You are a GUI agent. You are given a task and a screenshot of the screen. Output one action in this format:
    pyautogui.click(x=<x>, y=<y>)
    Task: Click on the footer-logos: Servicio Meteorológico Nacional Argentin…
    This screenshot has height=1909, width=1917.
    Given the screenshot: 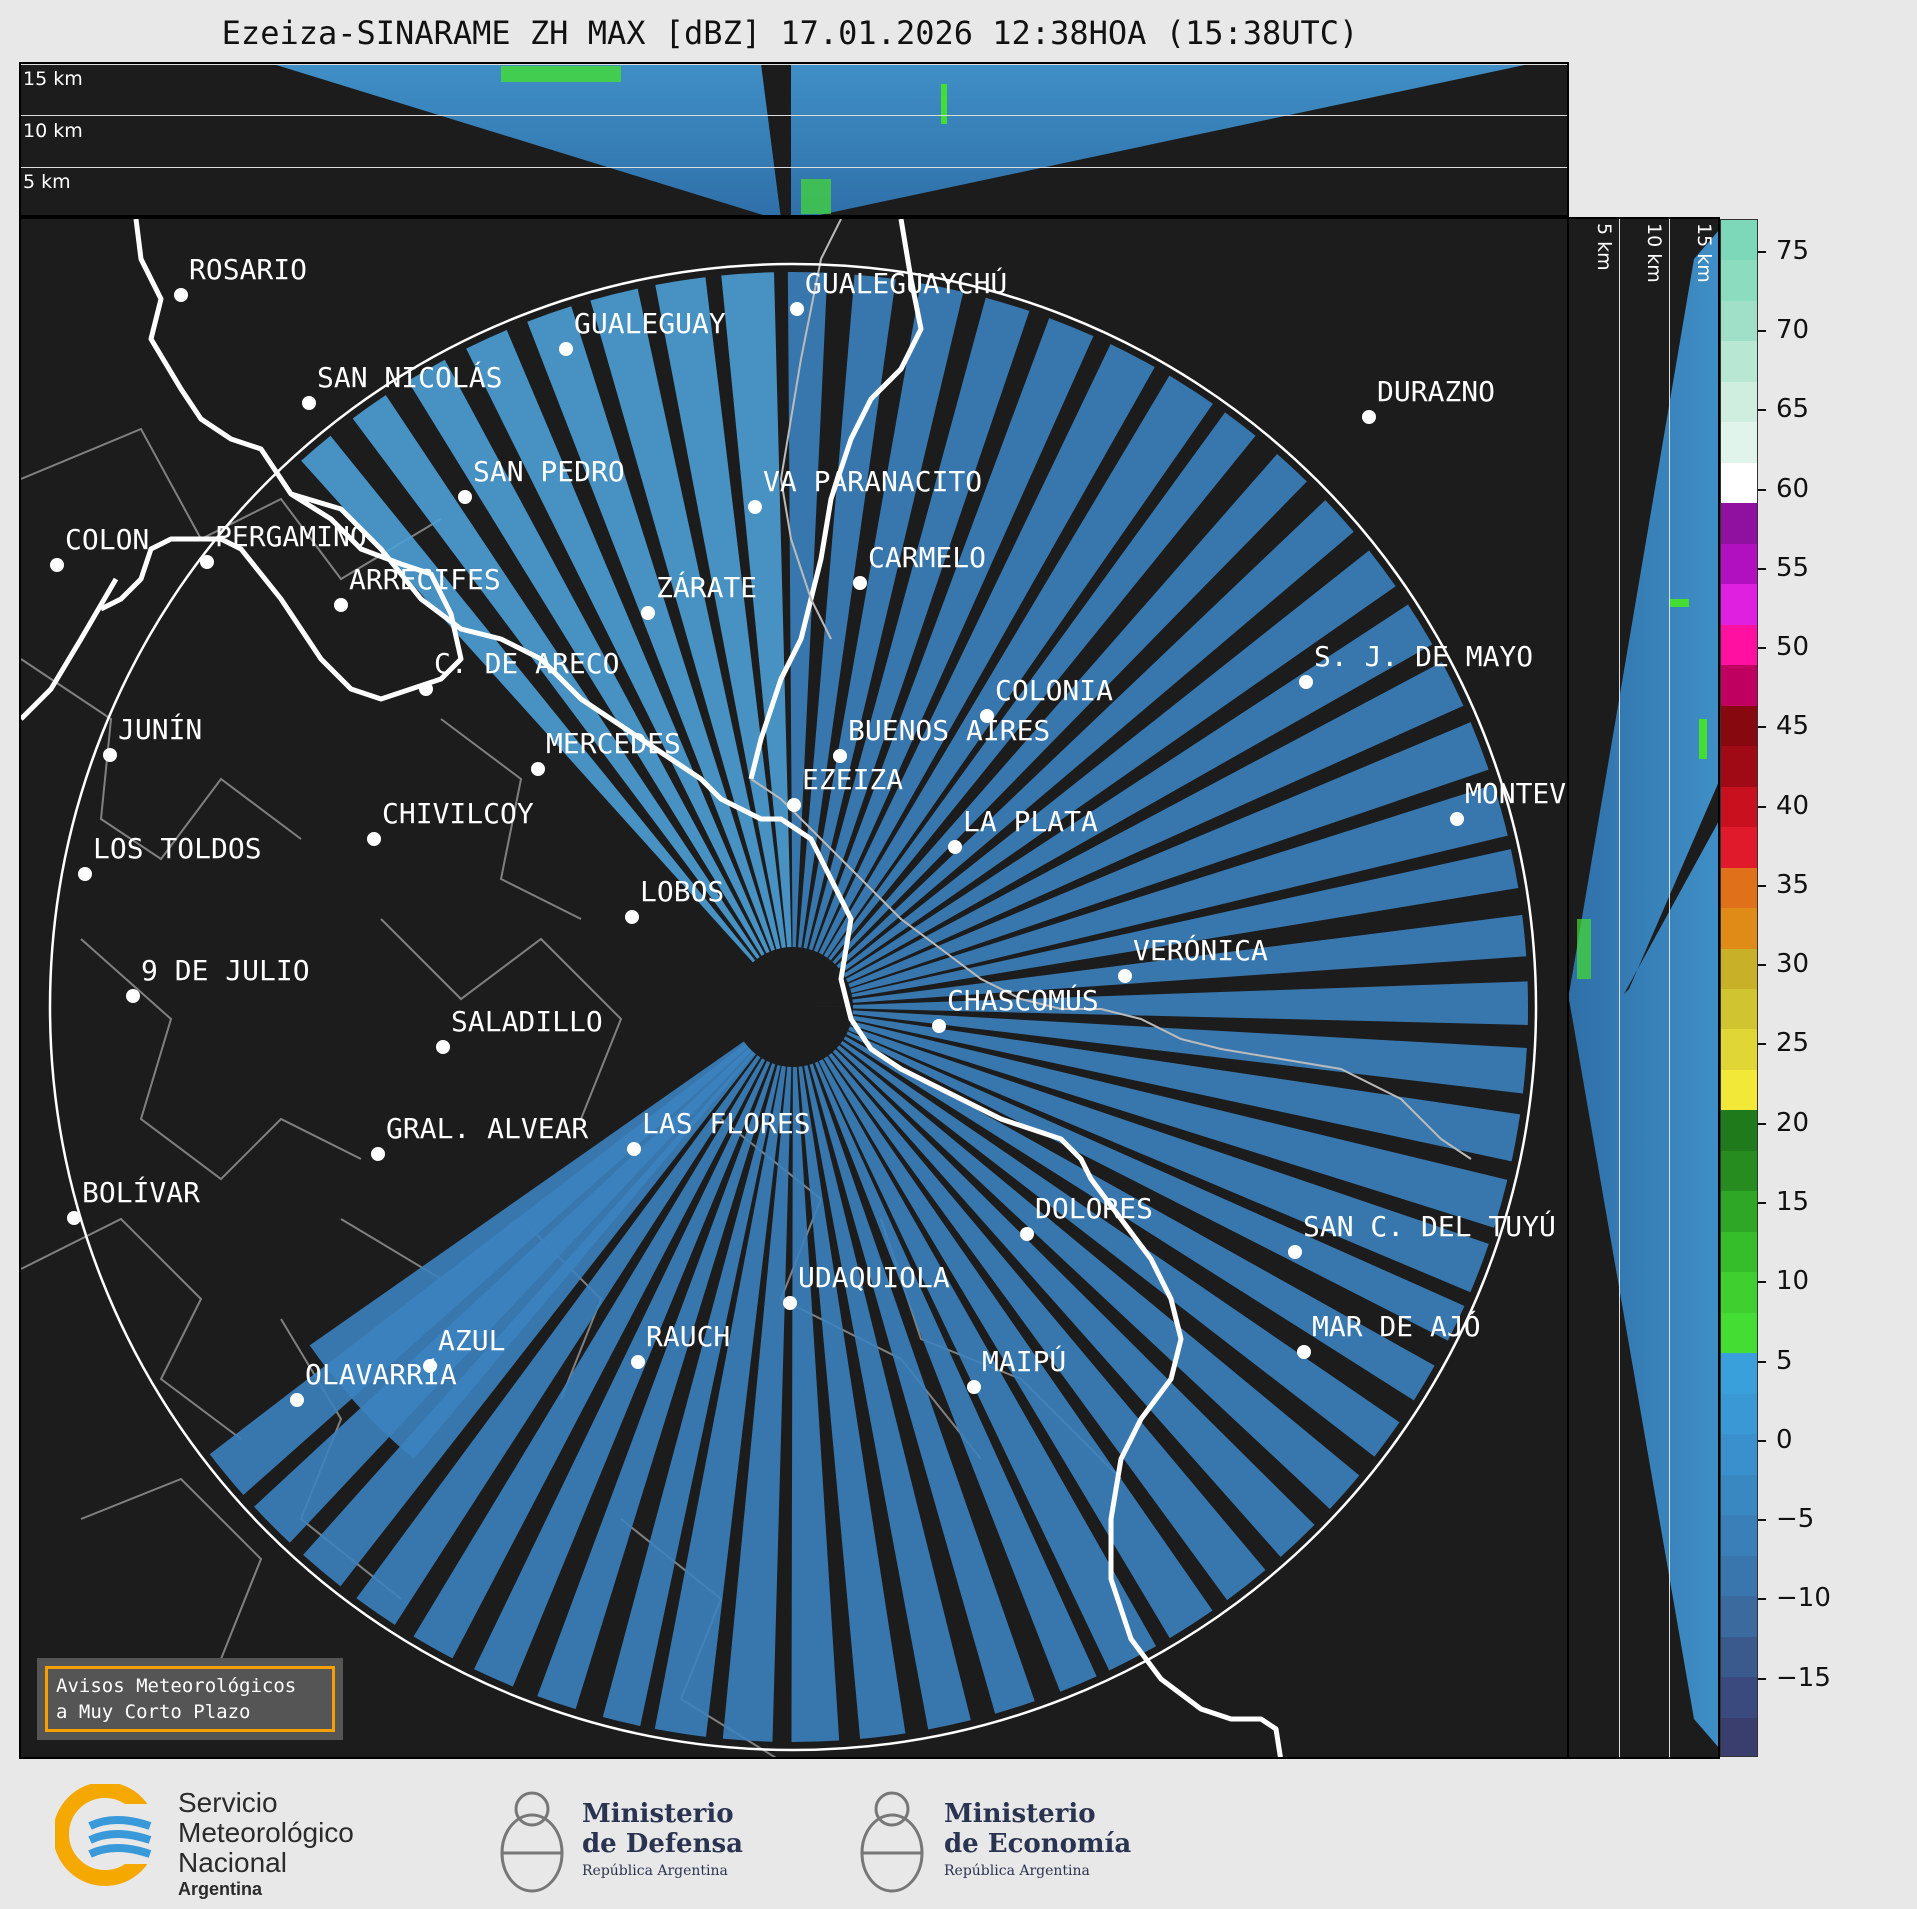 What is the action you would take?
    pyautogui.click(x=958, y=1834)
    